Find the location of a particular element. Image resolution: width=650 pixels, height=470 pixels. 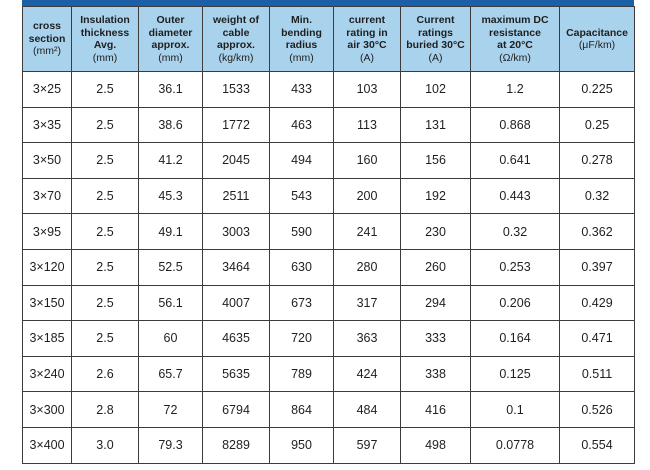

table-row: 3×25 2.5 36.1 1533 433 103 102 1.2 0.225 is located at coordinates (328, 89).